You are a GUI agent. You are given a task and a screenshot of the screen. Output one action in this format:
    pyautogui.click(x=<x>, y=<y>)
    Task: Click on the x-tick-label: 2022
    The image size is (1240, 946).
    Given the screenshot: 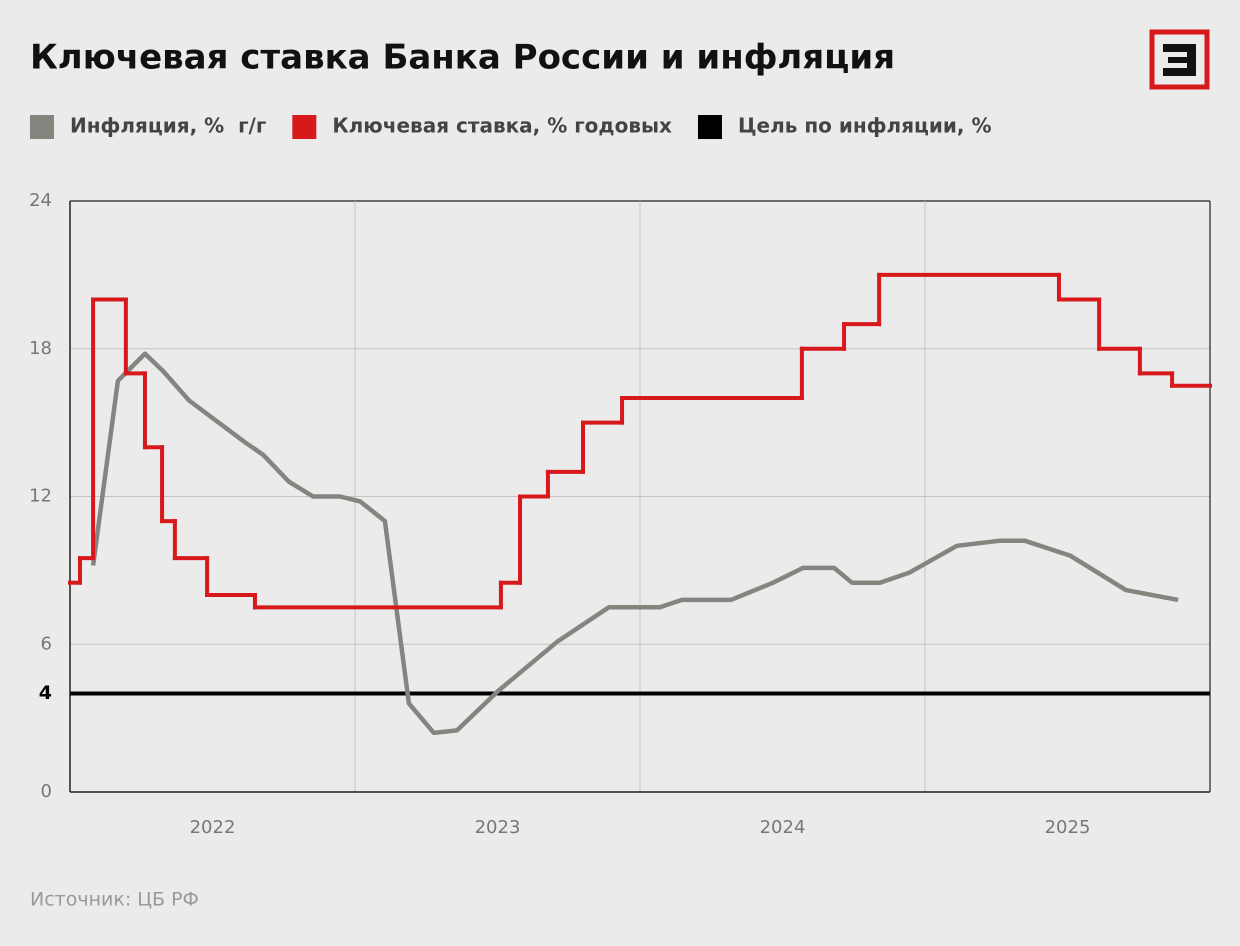 What is the action you would take?
    pyautogui.click(x=213, y=827)
    